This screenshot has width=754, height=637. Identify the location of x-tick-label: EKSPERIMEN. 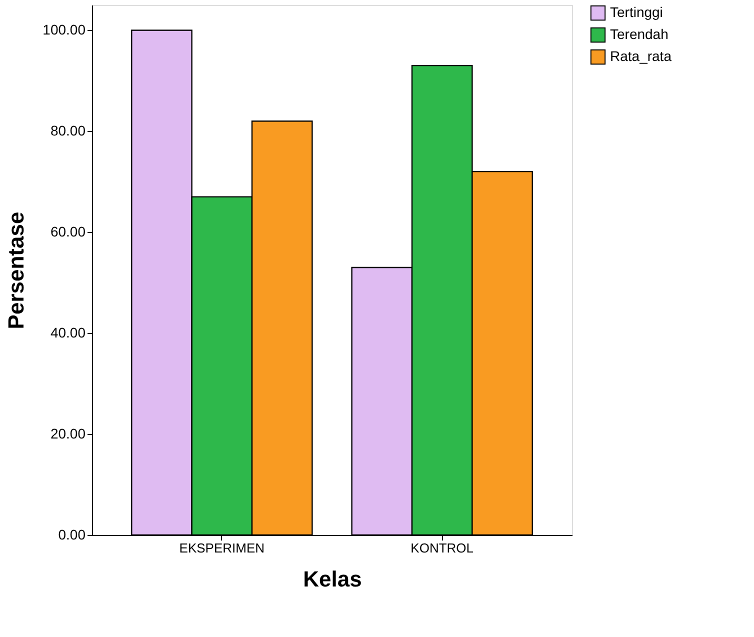
(222, 548).